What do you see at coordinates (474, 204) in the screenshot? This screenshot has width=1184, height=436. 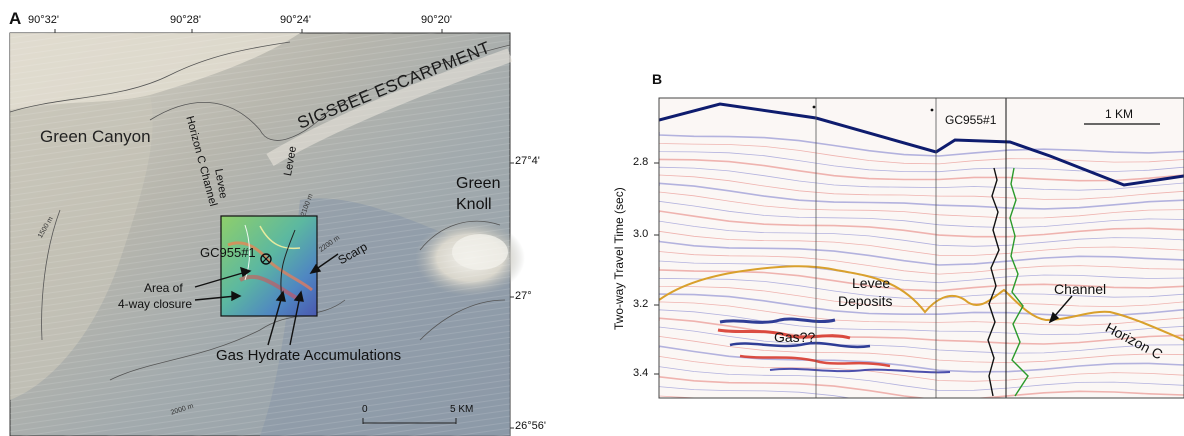 I see `green-knoll-label-2: Knoll` at bounding box center [474, 204].